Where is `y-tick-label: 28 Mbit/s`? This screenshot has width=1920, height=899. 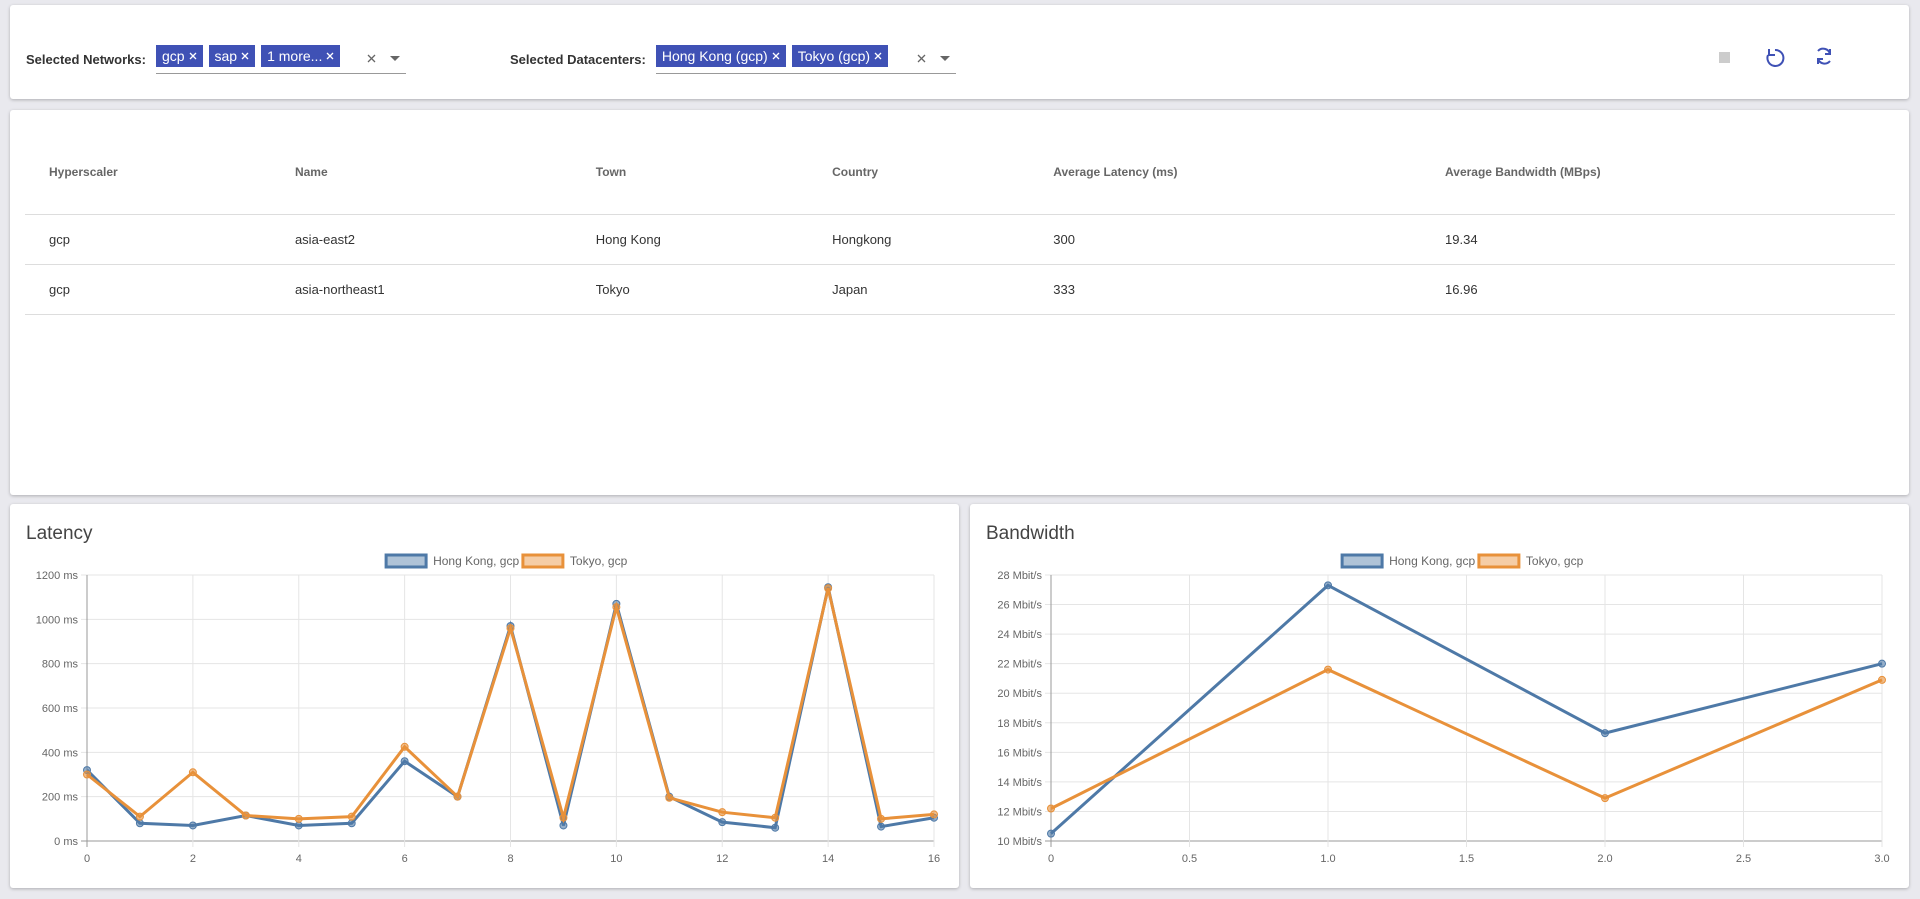 y-tick-label: 28 Mbit/s is located at coordinates (1019, 576).